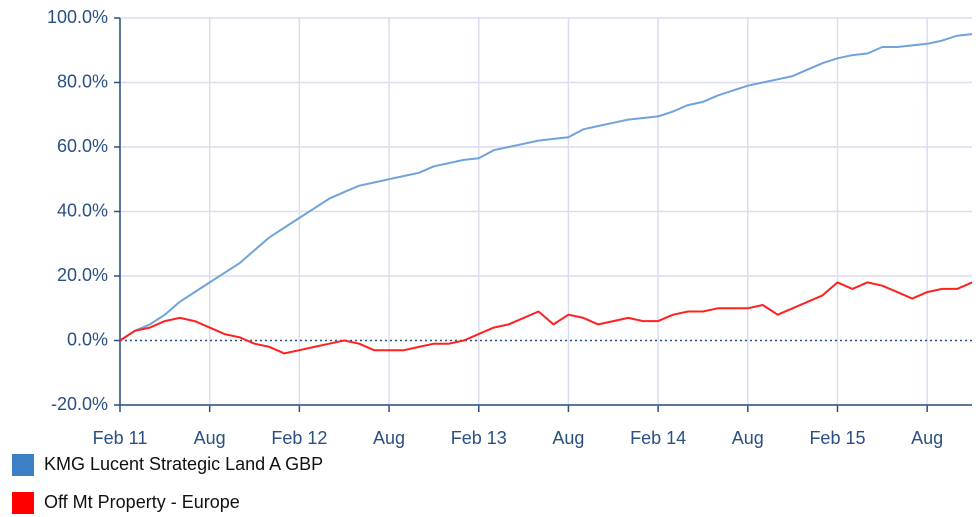 The height and width of the screenshot is (517, 980). Describe the element at coordinates (77, 17) in the screenshot. I see `y-tick-label: 100.0%` at that location.